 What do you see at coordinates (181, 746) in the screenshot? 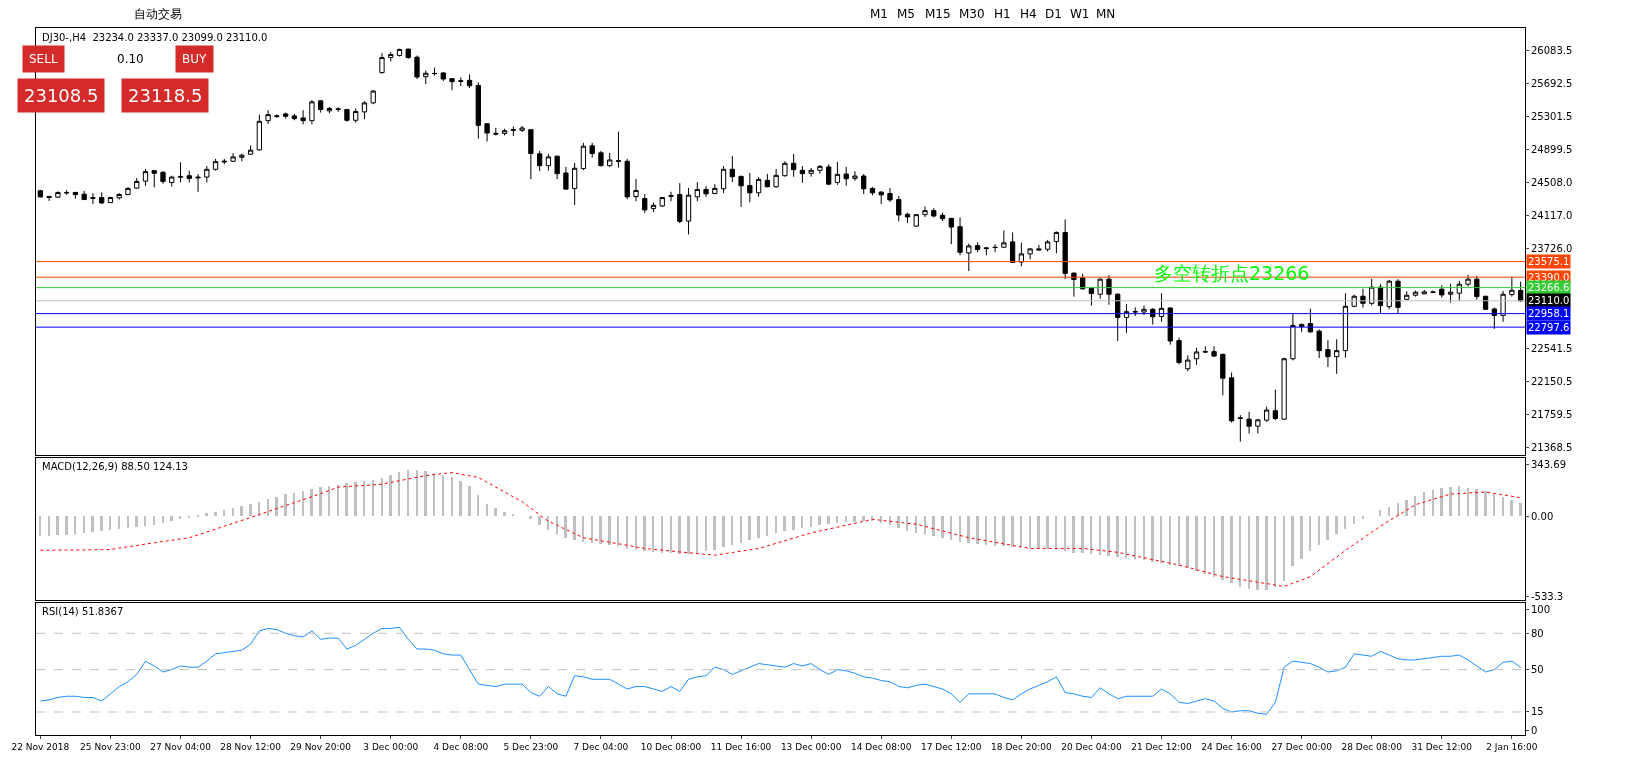
I see `x-tick-label: 27 Nov 04:00` at bounding box center [181, 746].